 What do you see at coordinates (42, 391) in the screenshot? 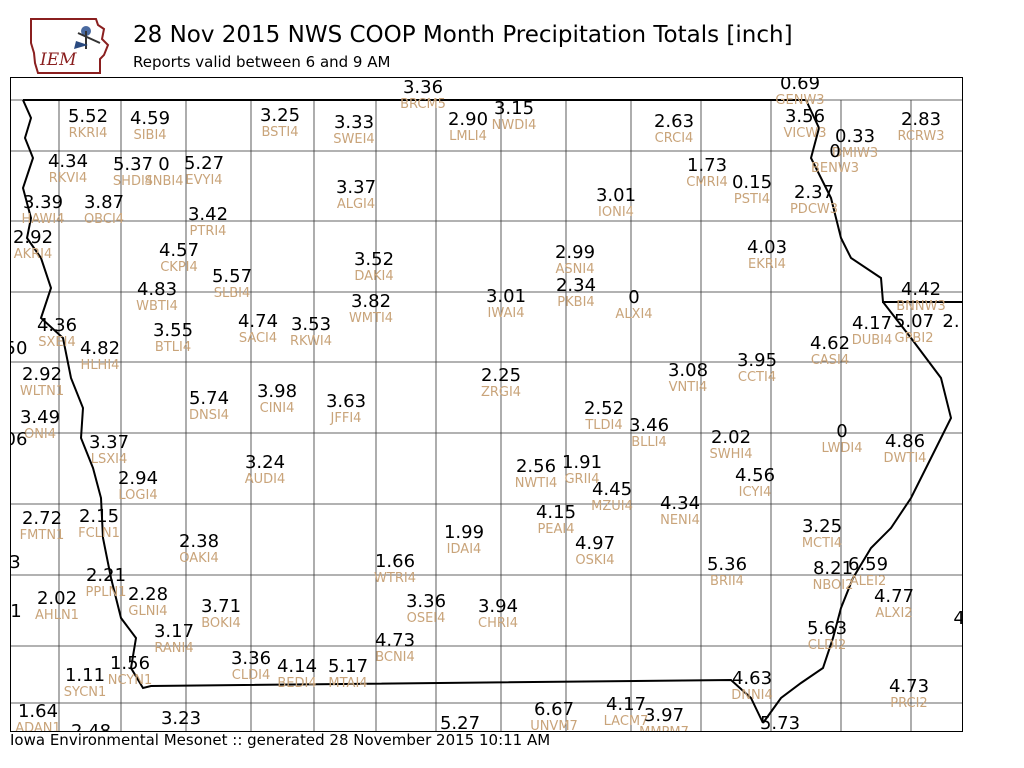
I see `station-id: WLTN1` at bounding box center [42, 391].